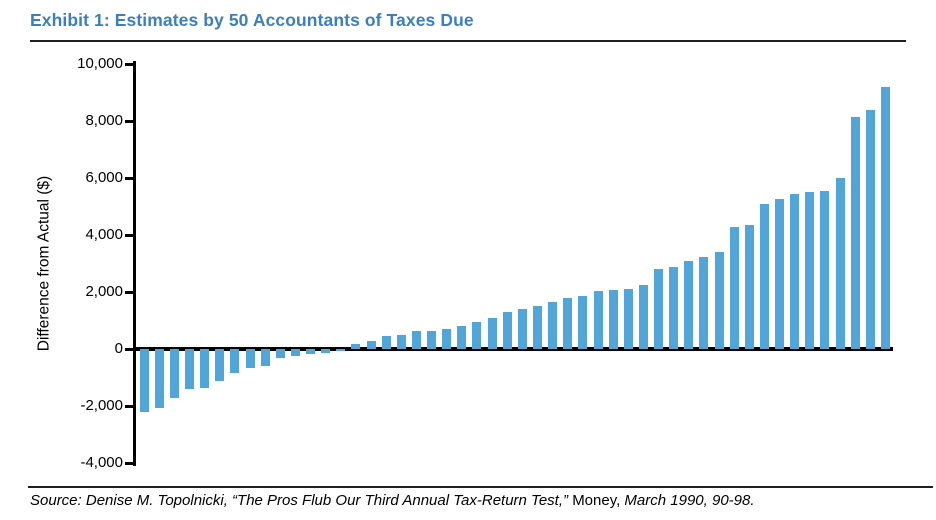 The image size is (936, 520). What do you see at coordinates (101, 463) in the screenshot?
I see `y-tick-label: -4,000` at bounding box center [101, 463].